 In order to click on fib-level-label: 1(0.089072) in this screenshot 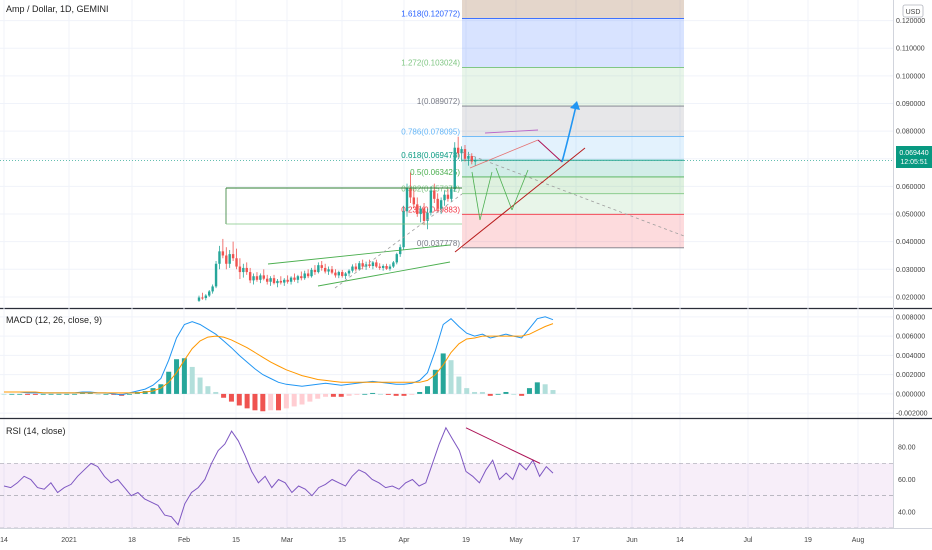, I will do `click(438, 101)`.